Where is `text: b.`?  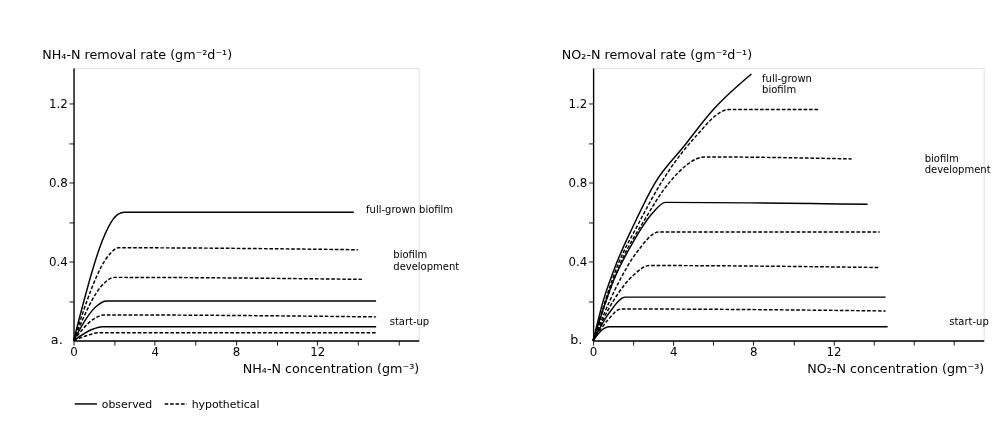 text: b. is located at coordinates (576, 340).